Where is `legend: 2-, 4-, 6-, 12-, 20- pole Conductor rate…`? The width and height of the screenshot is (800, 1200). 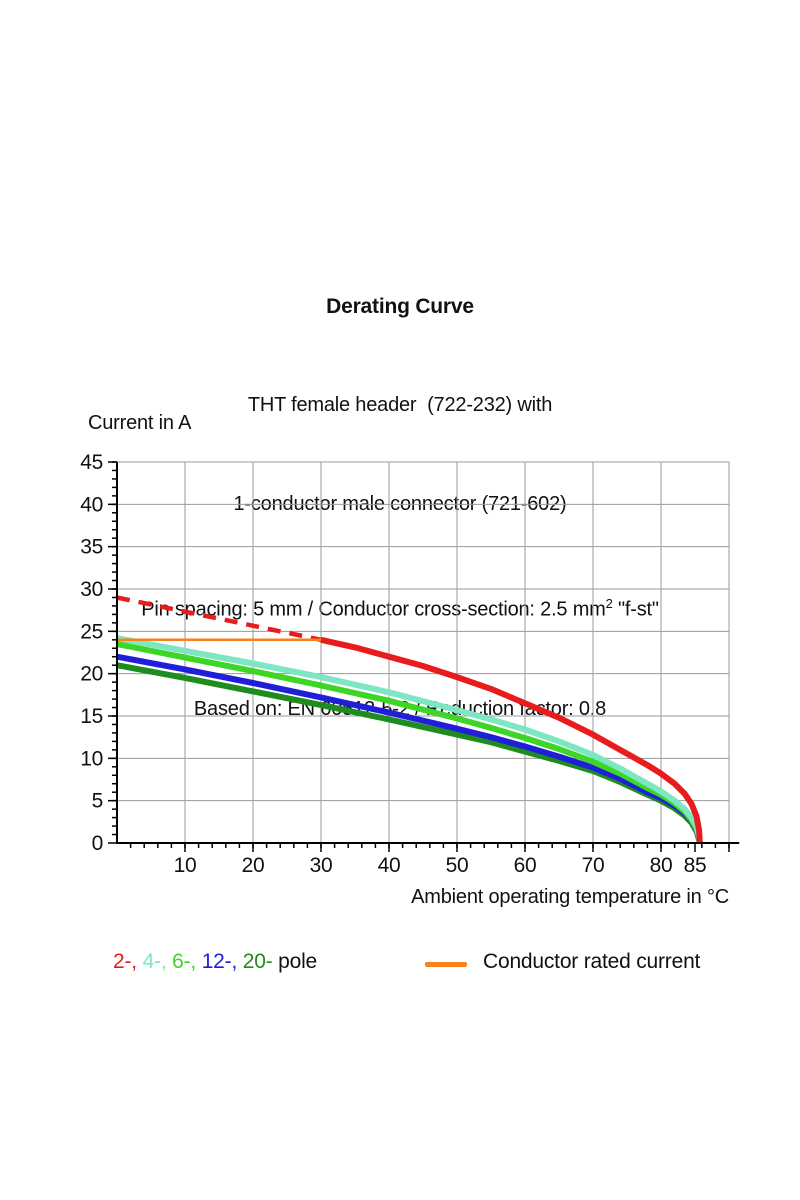 legend: 2-, 4-, 6-, 12-, 20- pole Conductor rate… is located at coordinates (433, 967).